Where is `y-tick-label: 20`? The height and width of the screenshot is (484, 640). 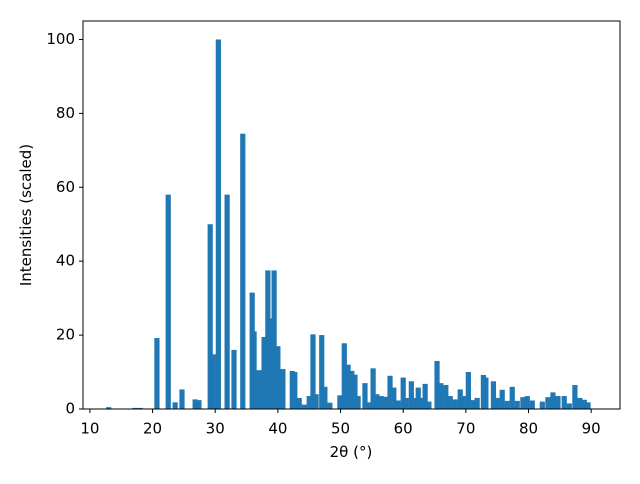
y-tick-label: 20 is located at coordinates (65, 335).